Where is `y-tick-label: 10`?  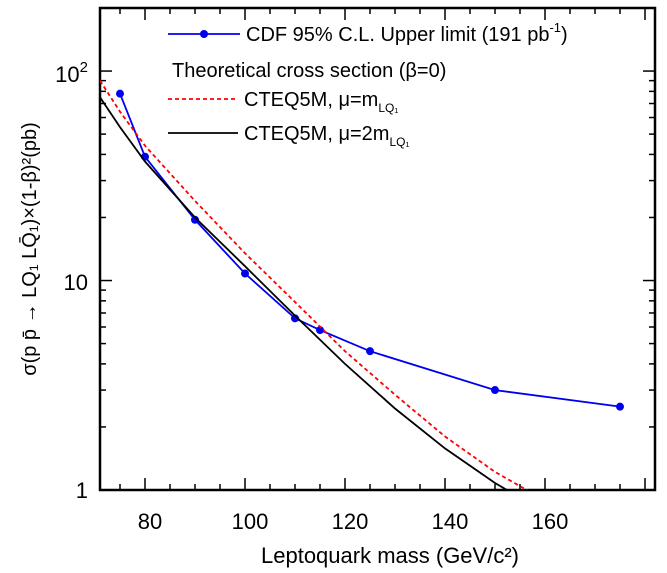
y-tick-label: 10 is located at coordinates (76, 282).